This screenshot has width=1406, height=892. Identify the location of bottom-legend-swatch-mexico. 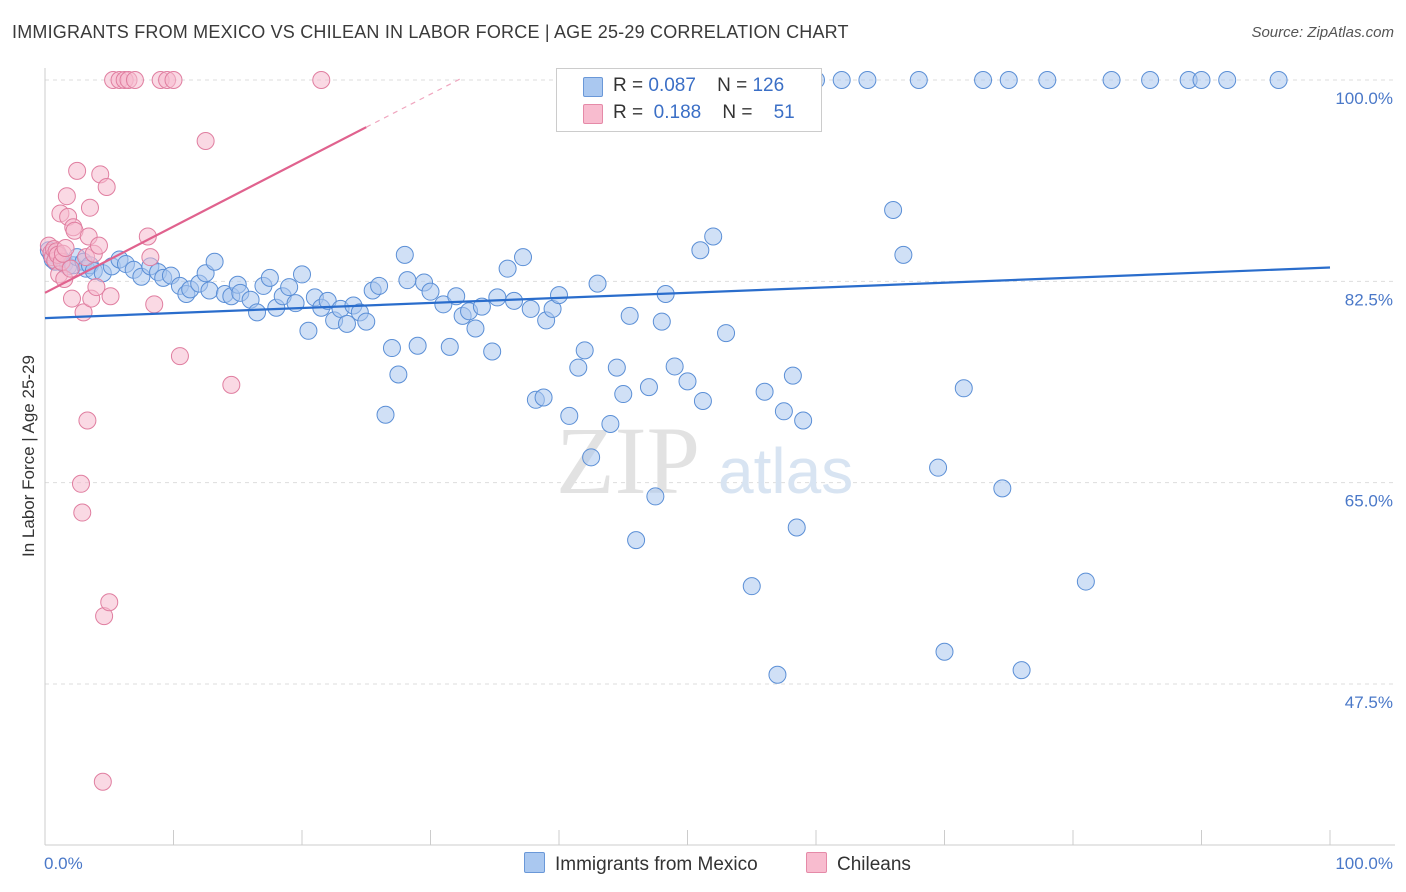
(534, 862).